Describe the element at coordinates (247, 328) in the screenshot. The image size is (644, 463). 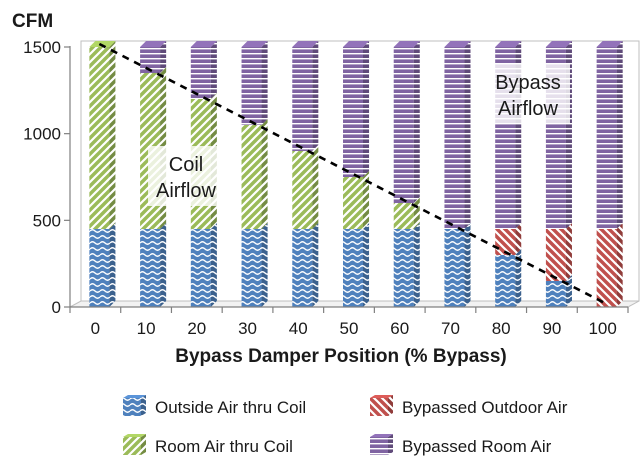
I see `x-tick-label: 30` at that location.